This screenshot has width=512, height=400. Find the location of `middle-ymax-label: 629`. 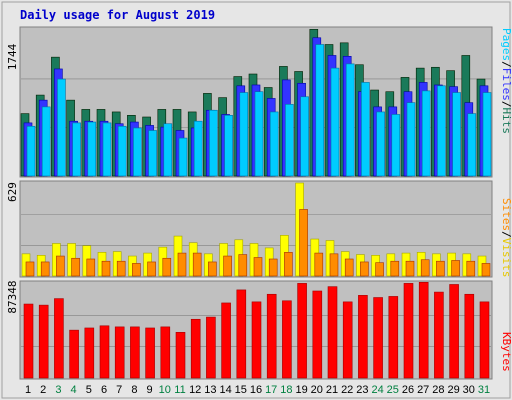

middle-ymax-label: 629 is located at coordinates (12, 192).